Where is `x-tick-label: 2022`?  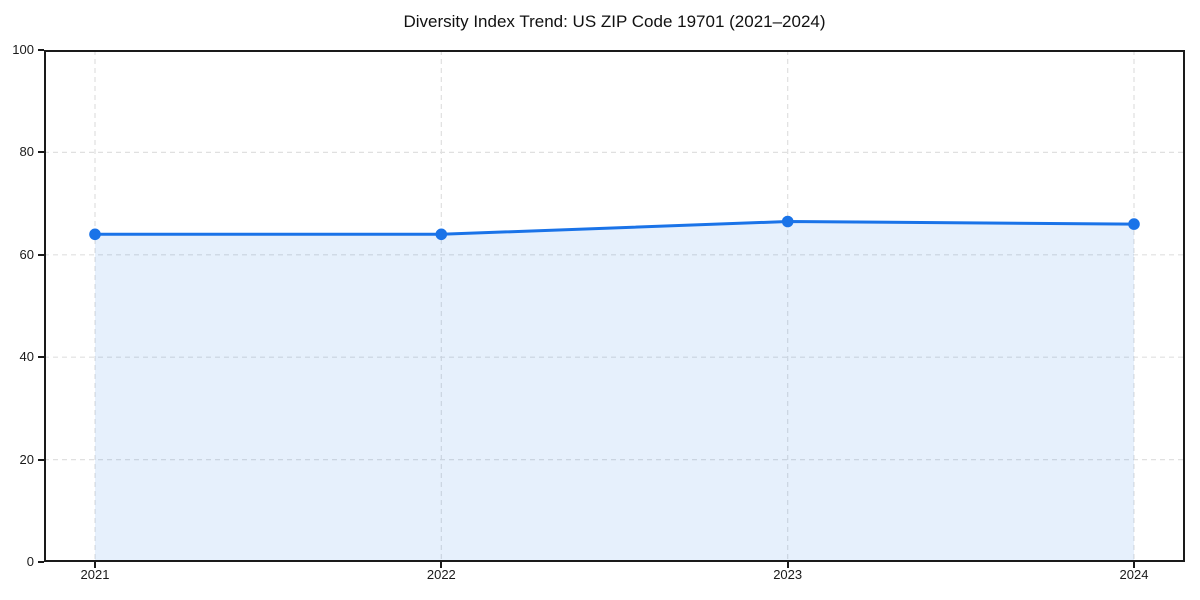
x-tick-label: 2022 is located at coordinates (441, 574).